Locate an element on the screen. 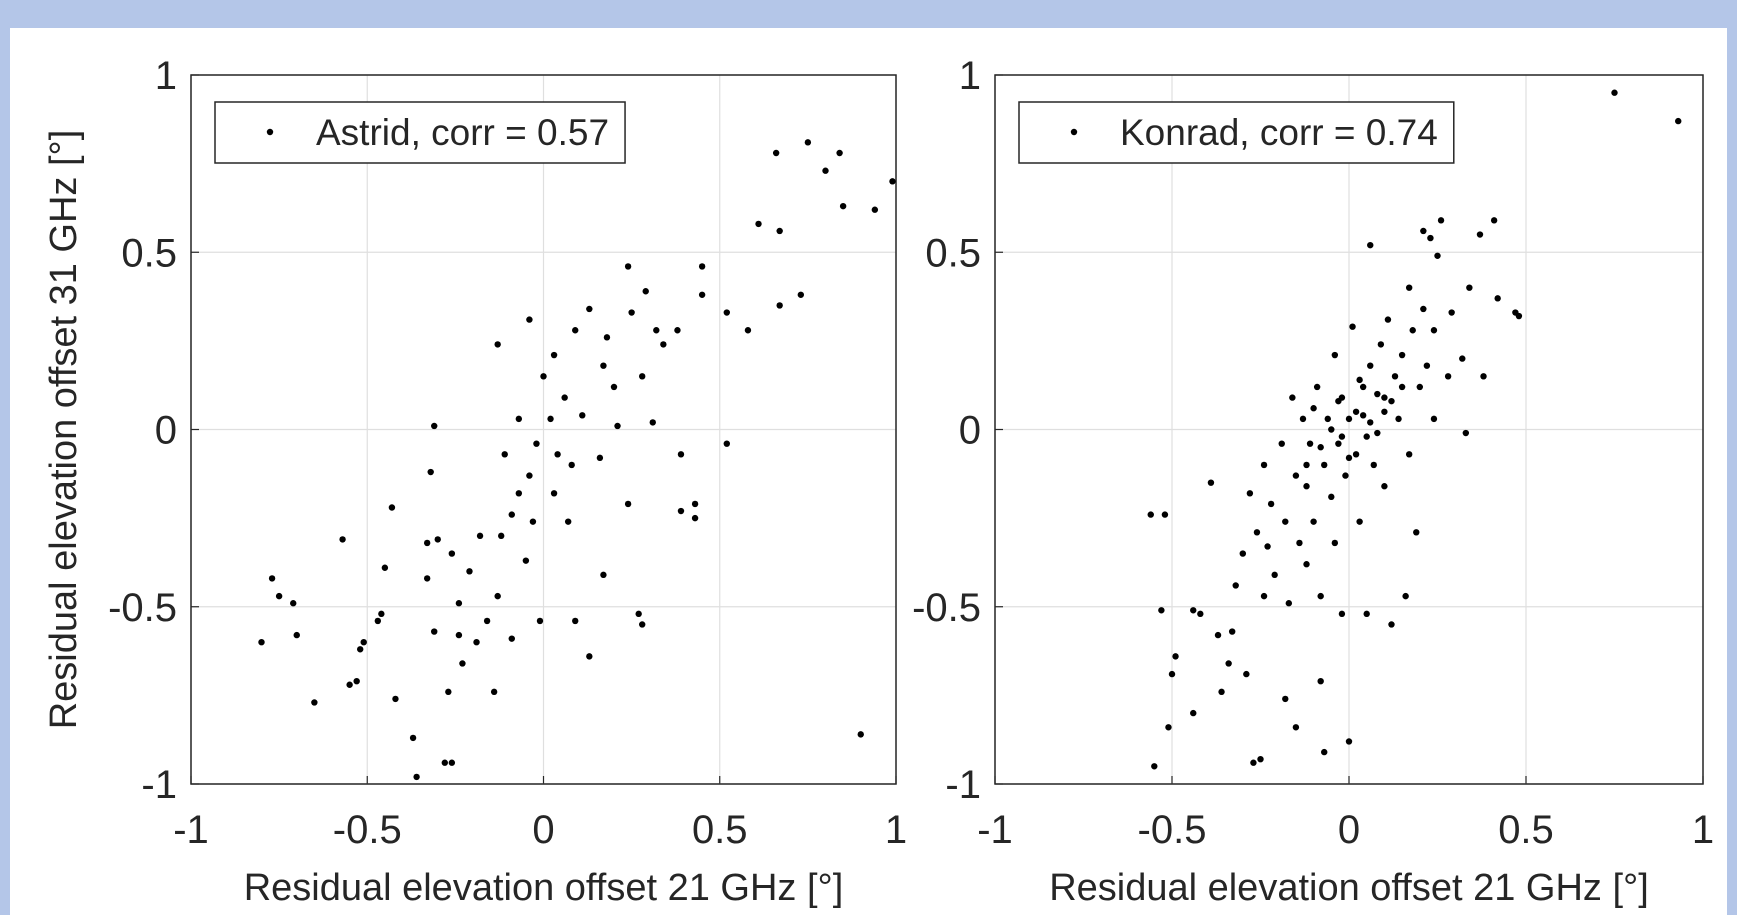  y-tick-label: -1 is located at coordinates (963, 785).